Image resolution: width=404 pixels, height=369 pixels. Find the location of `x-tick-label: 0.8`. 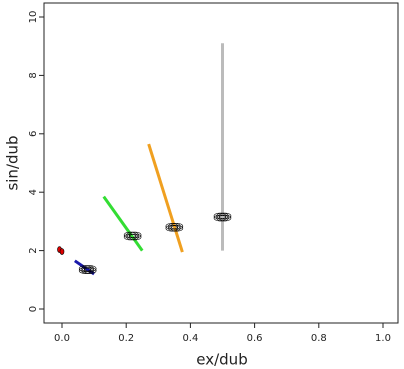

x-tick-label: 0.8 is located at coordinates (319, 338).